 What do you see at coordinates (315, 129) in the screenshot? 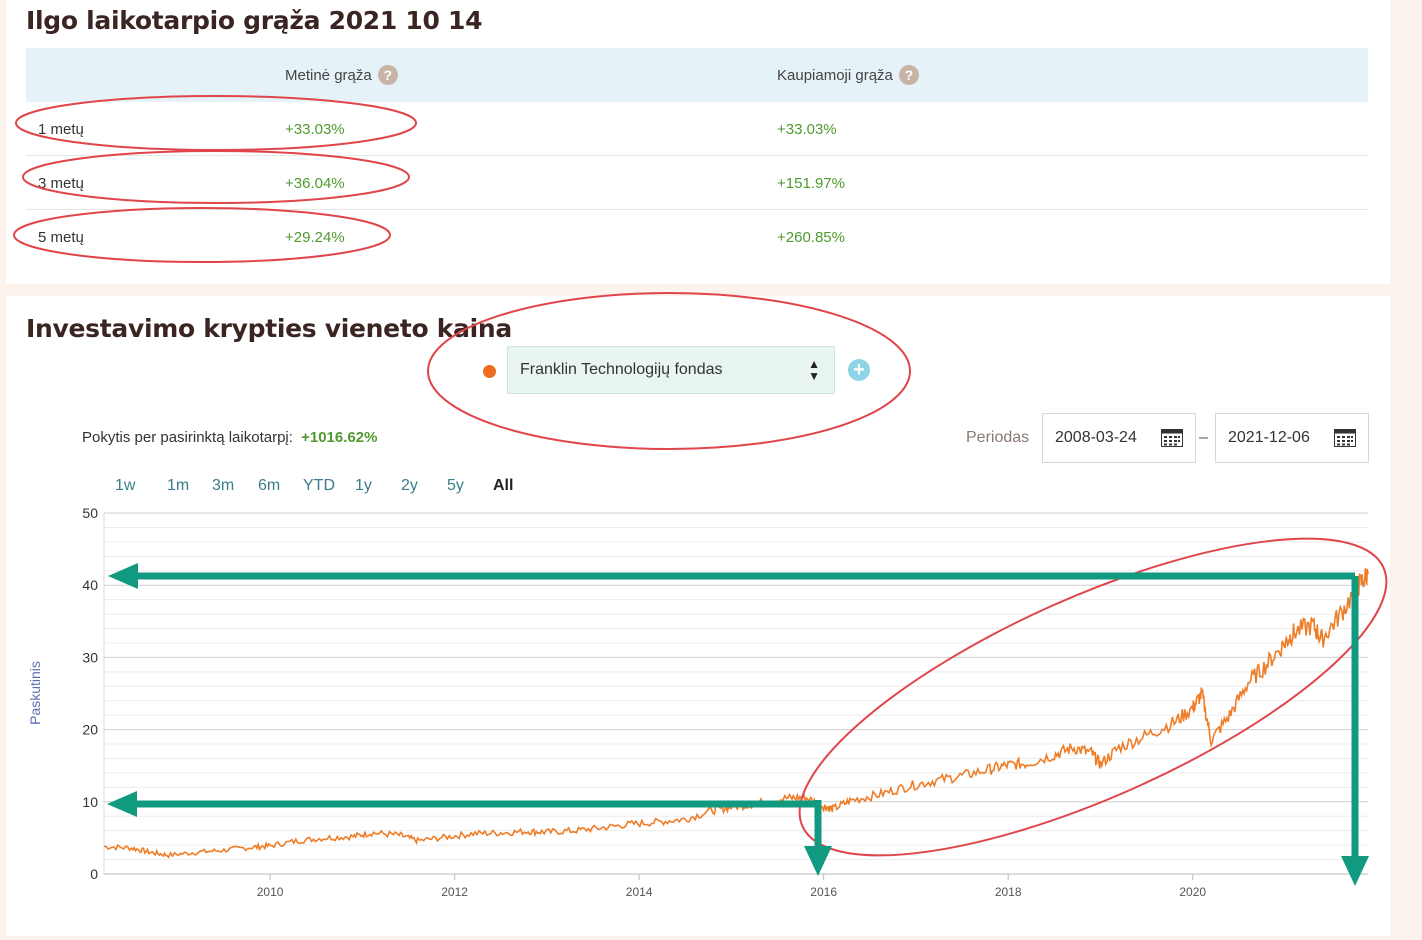
I see `row-annual: +33.03%` at bounding box center [315, 129].